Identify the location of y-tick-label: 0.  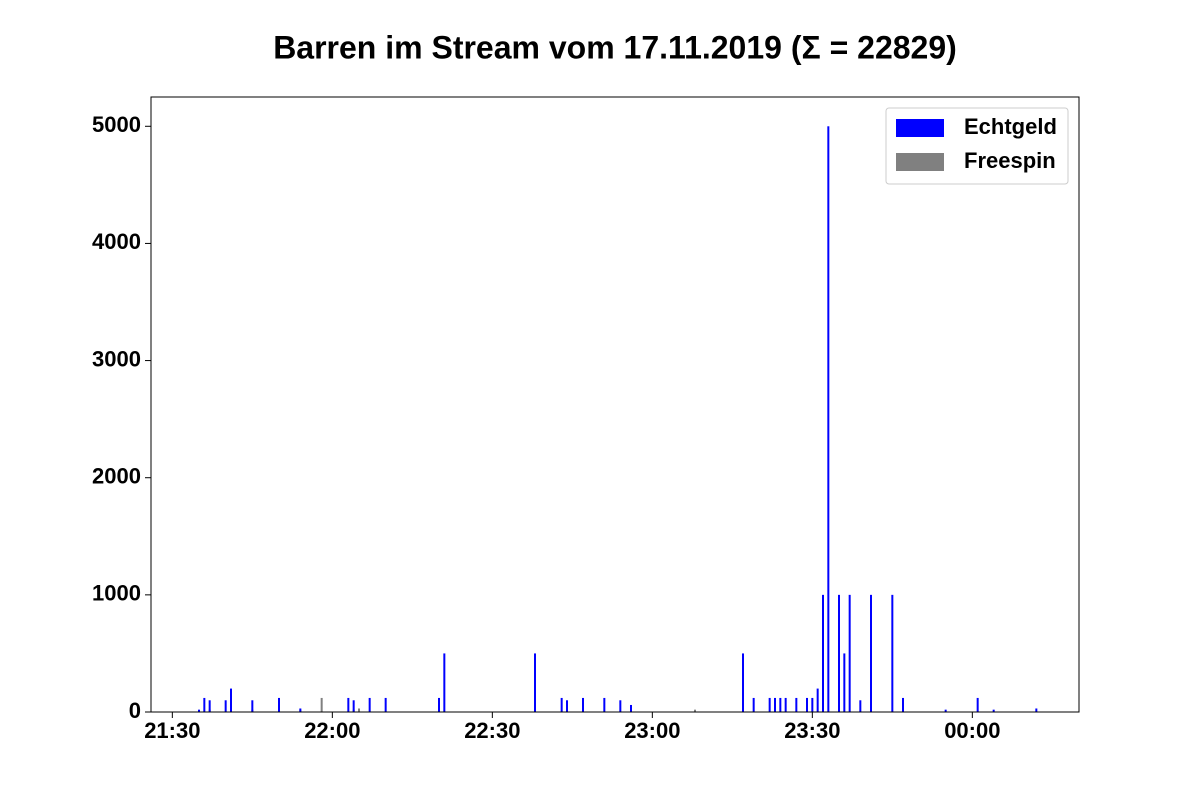
(135, 710).